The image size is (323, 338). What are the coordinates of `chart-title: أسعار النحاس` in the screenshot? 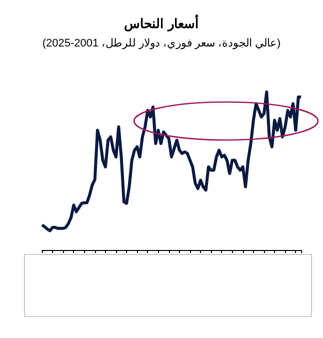 It's located at (161, 23).